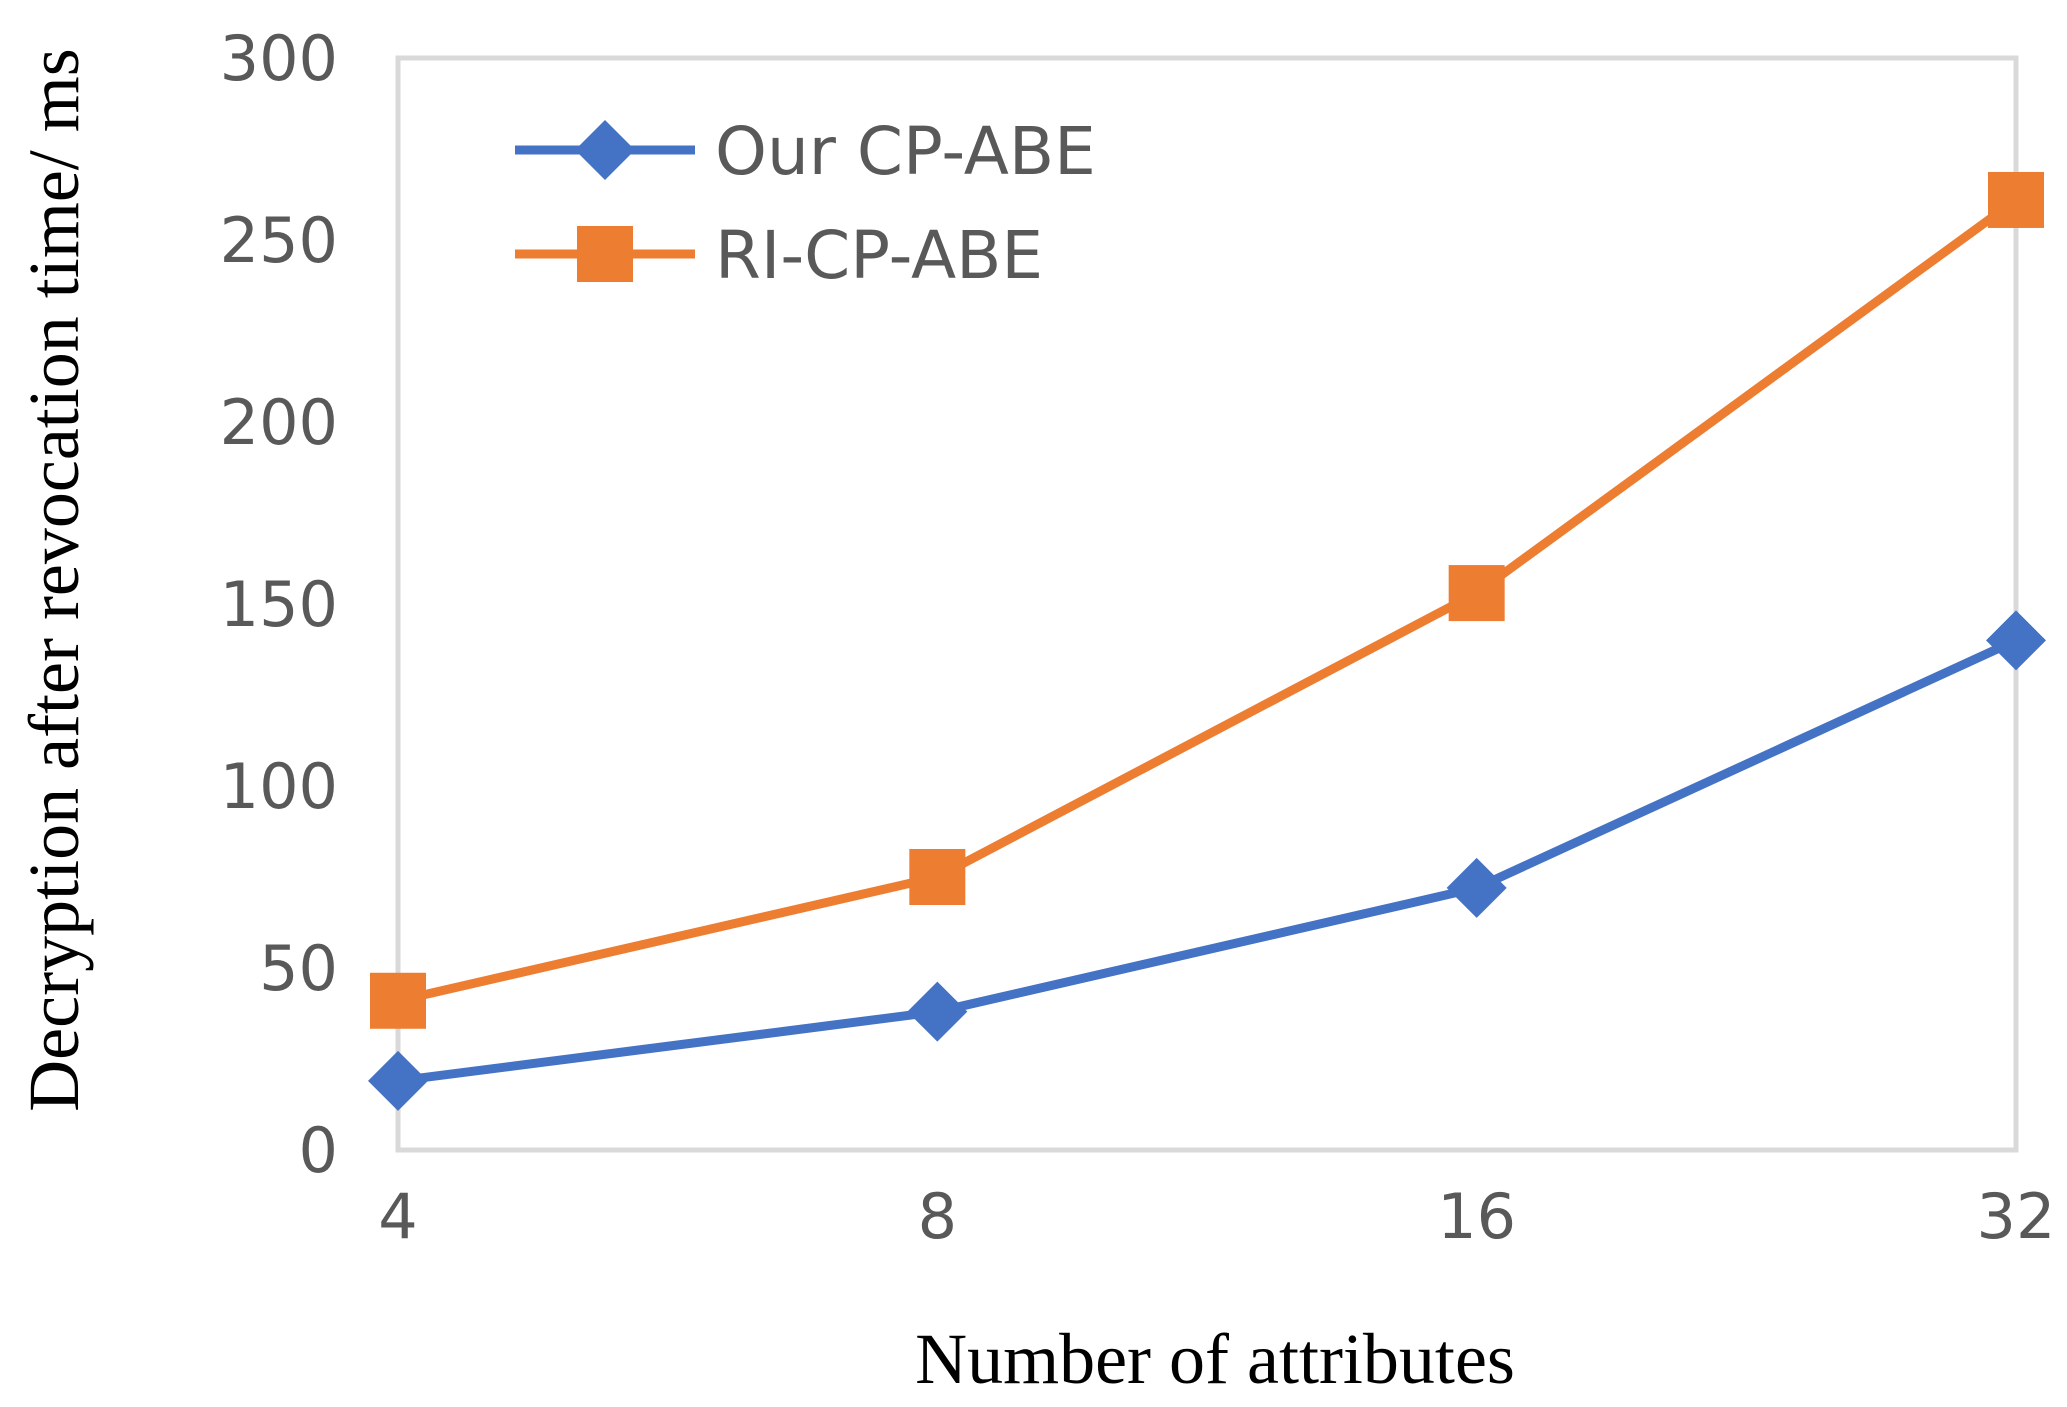 This screenshot has width=2067, height=1407. I want to click on y-tick-label: 0, so click(318, 1150).